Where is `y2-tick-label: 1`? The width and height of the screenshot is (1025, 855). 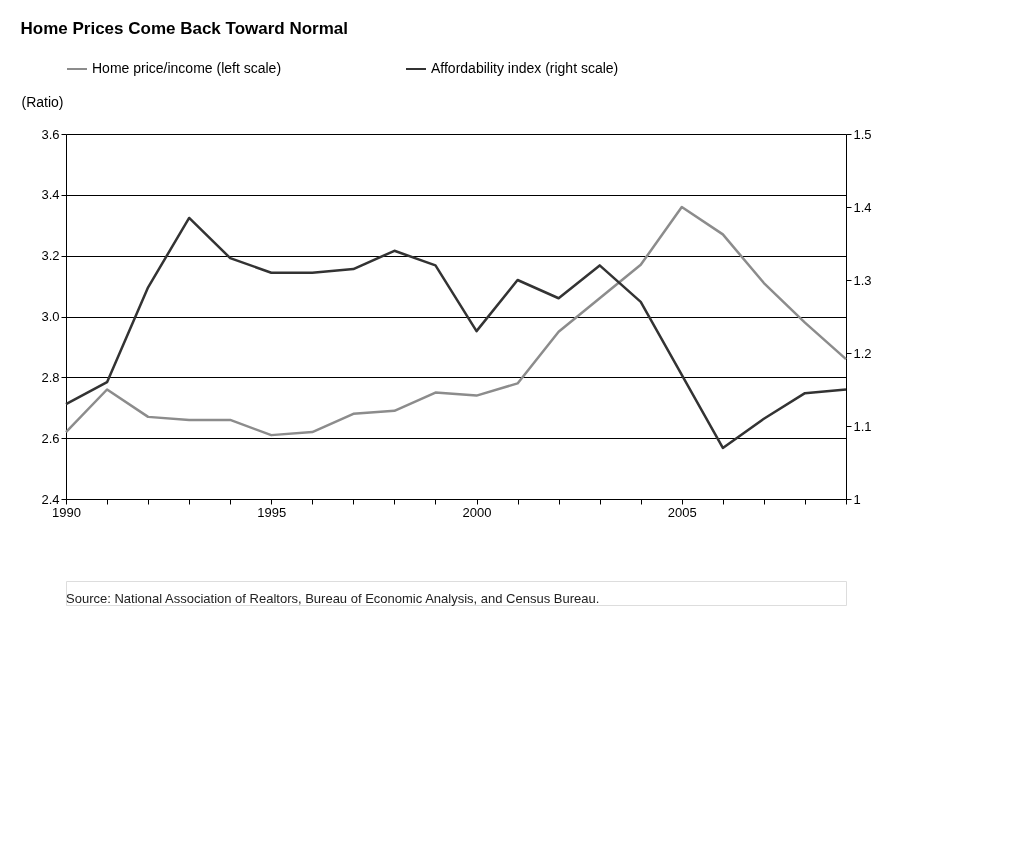
y2-tick-label: 1 is located at coordinates (857, 499).